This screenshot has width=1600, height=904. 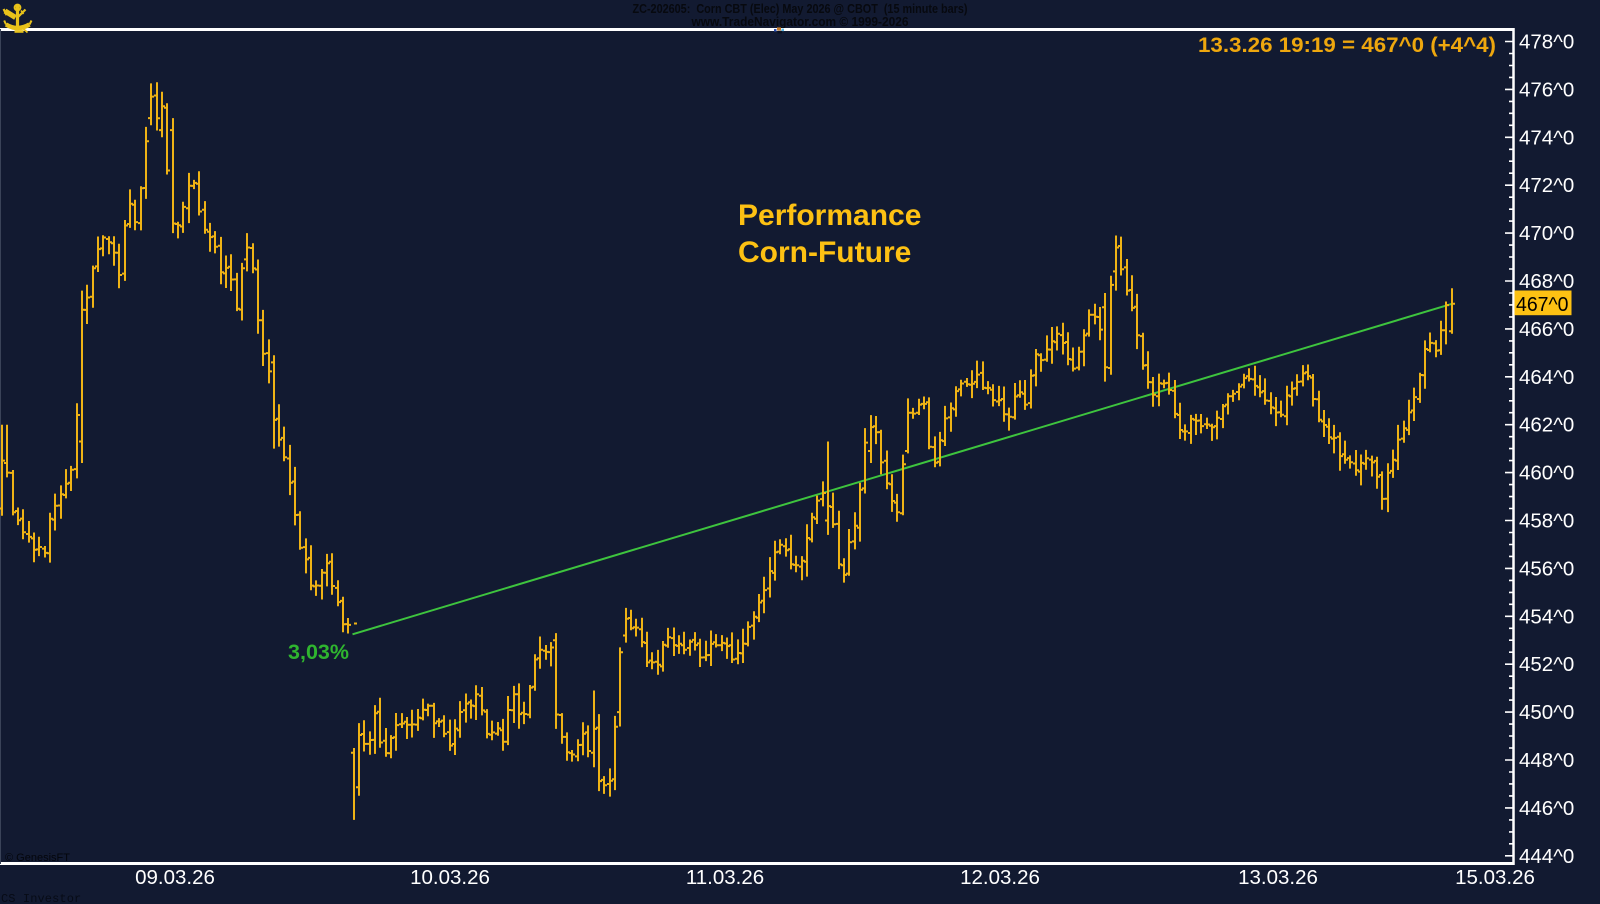 I want to click on svg-text: 476^0, so click(x=1546, y=89).